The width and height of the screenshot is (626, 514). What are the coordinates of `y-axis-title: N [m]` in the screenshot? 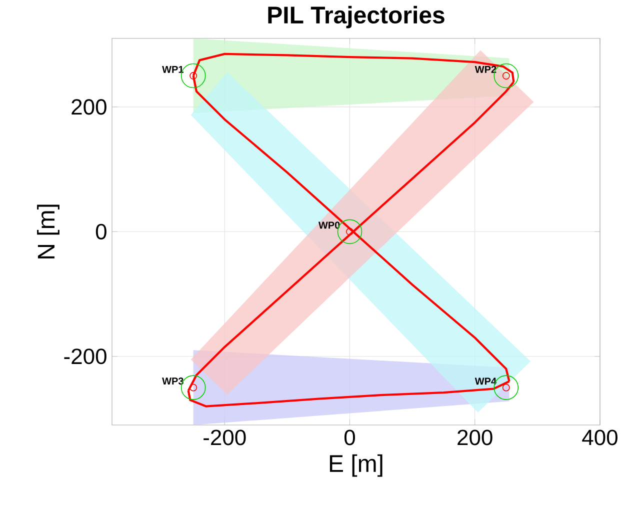 It's located at (48, 231).